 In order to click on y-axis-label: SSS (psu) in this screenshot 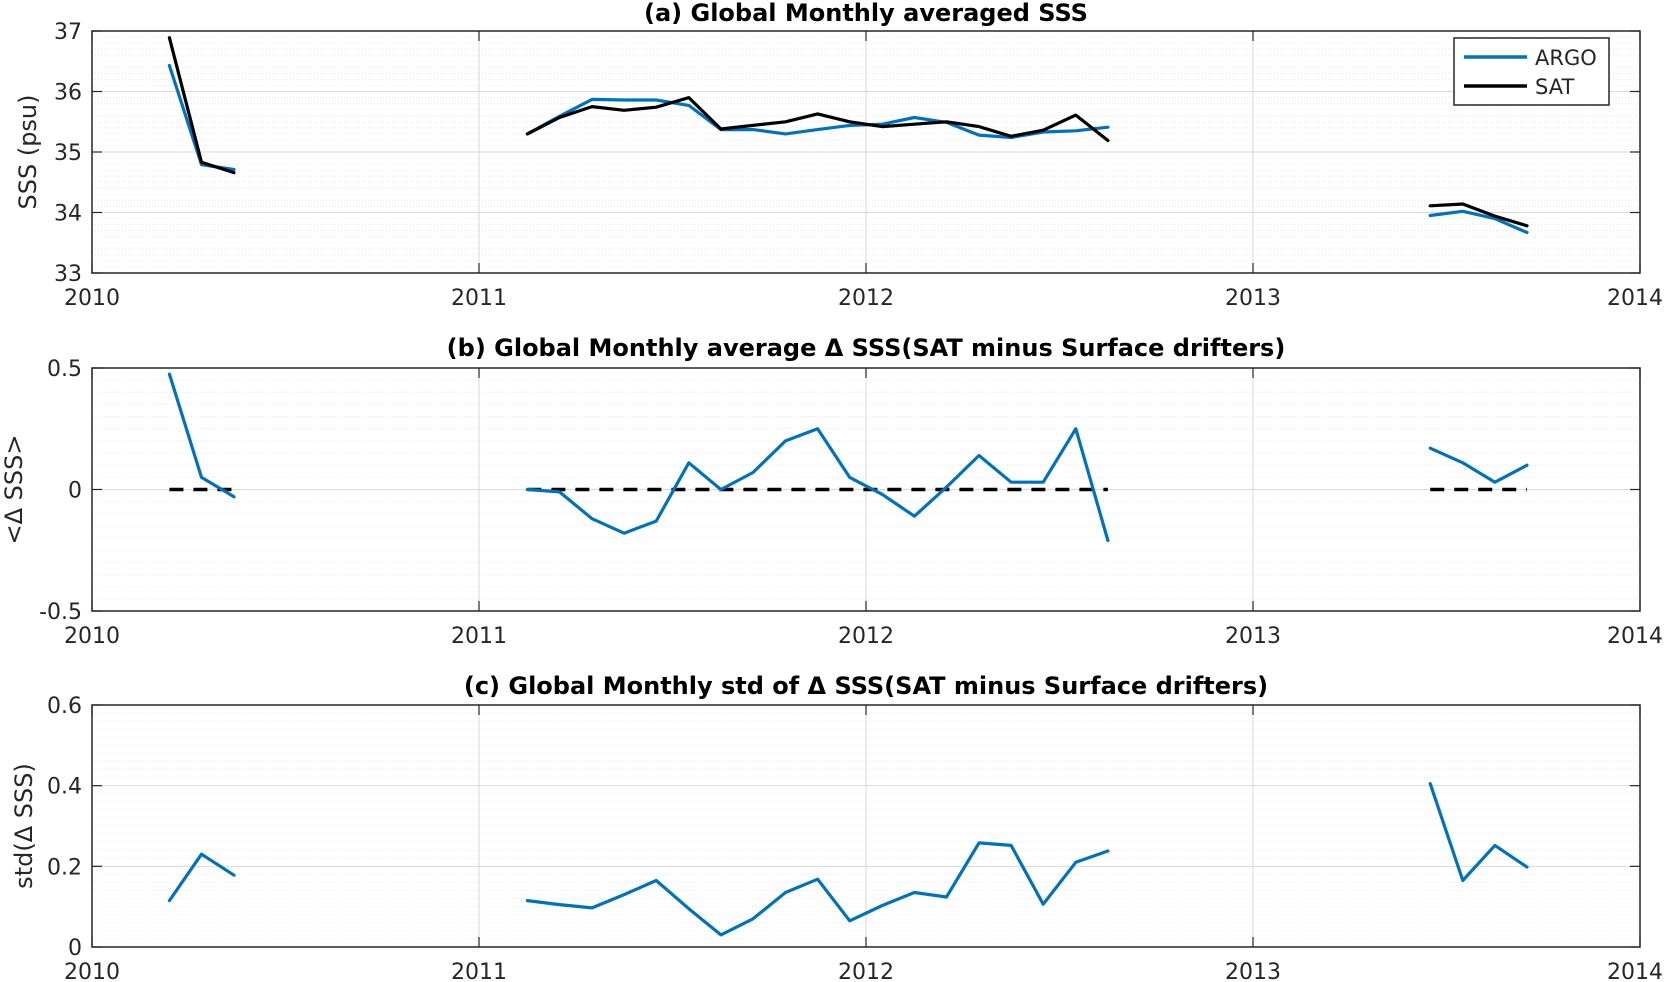, I will do `click(28, 151)`.